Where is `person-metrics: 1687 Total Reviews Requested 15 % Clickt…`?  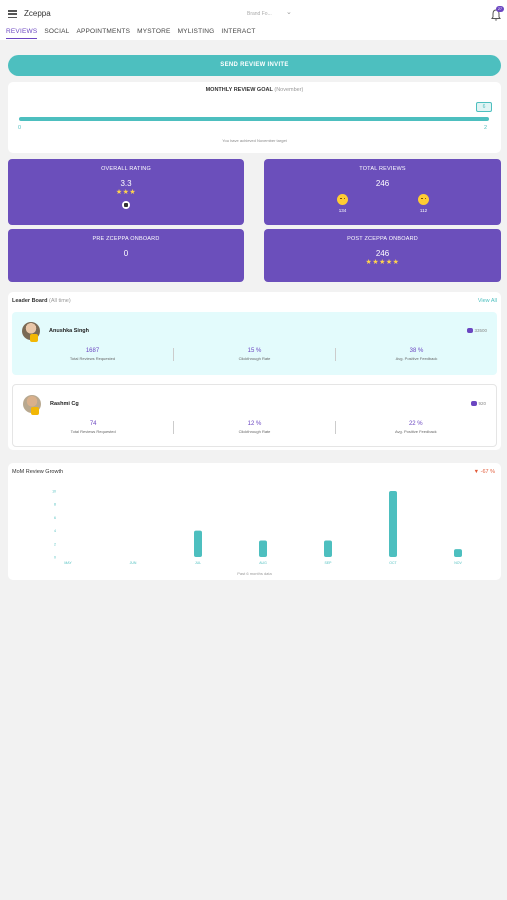
person-metrics: 1687 Total Reviews Requested 15 % Clickt… is located at coordinates (254, 354).